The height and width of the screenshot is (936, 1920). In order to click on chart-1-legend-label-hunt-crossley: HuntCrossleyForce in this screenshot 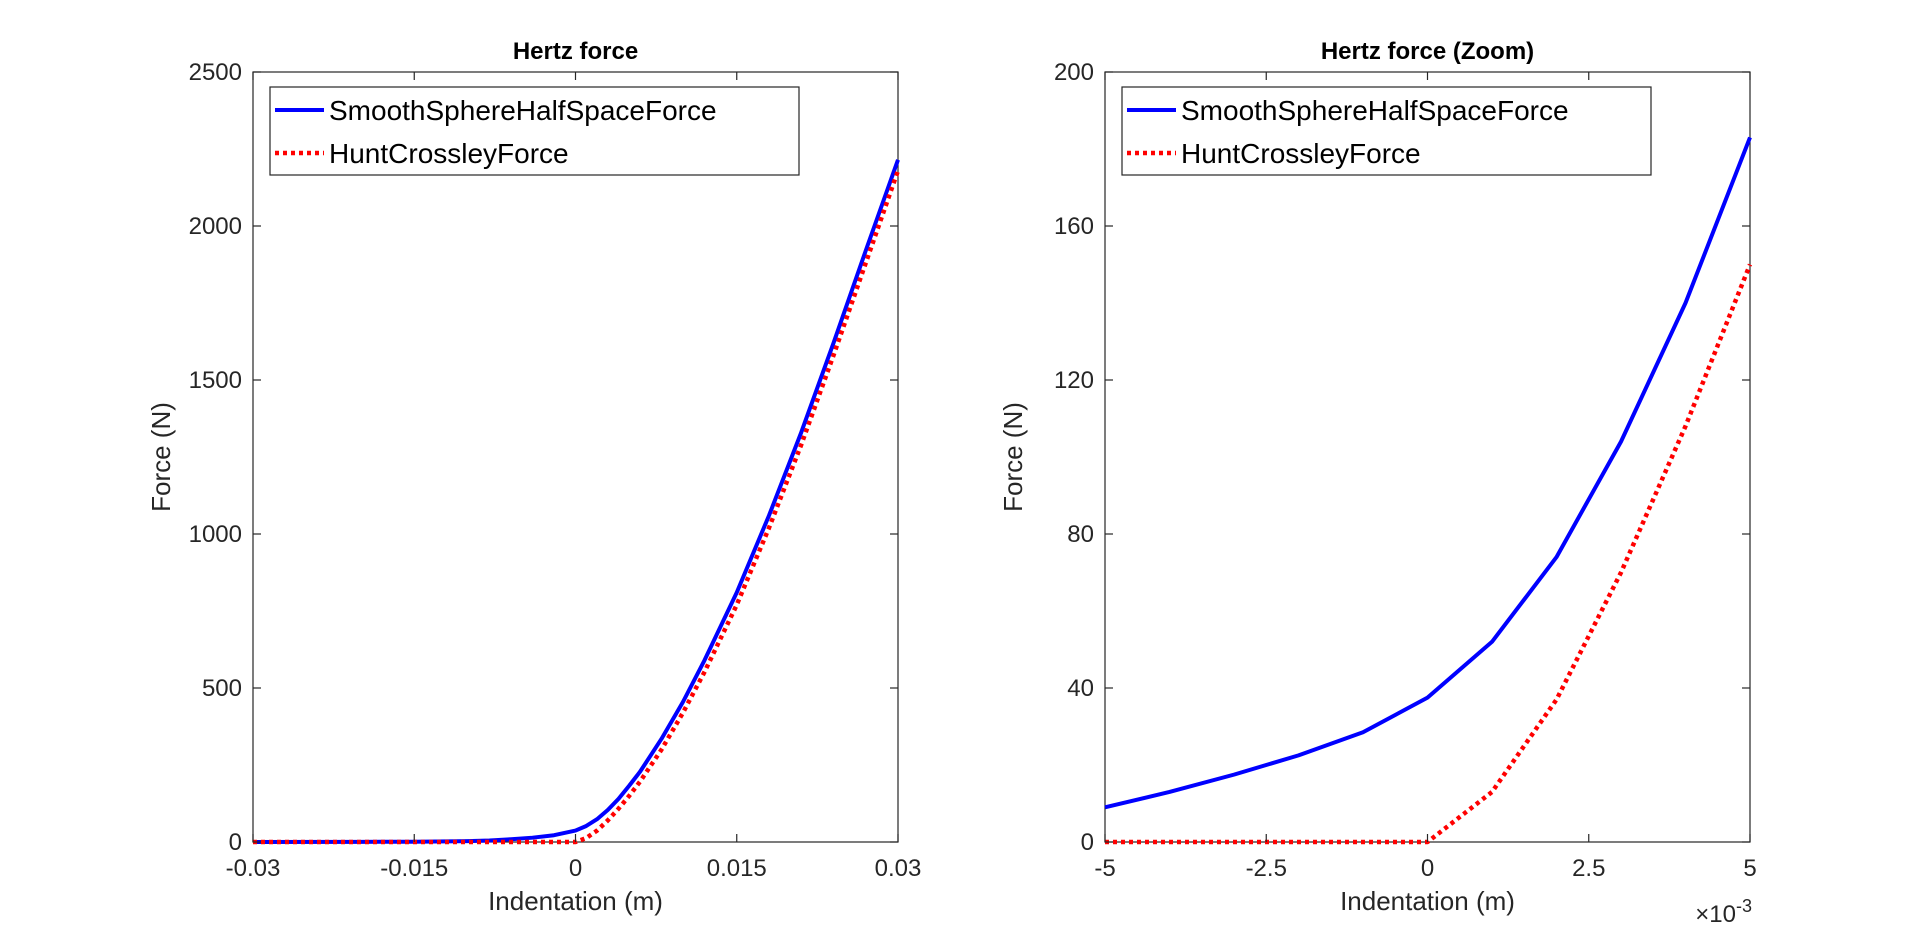, I will do `click(449, 153)`.